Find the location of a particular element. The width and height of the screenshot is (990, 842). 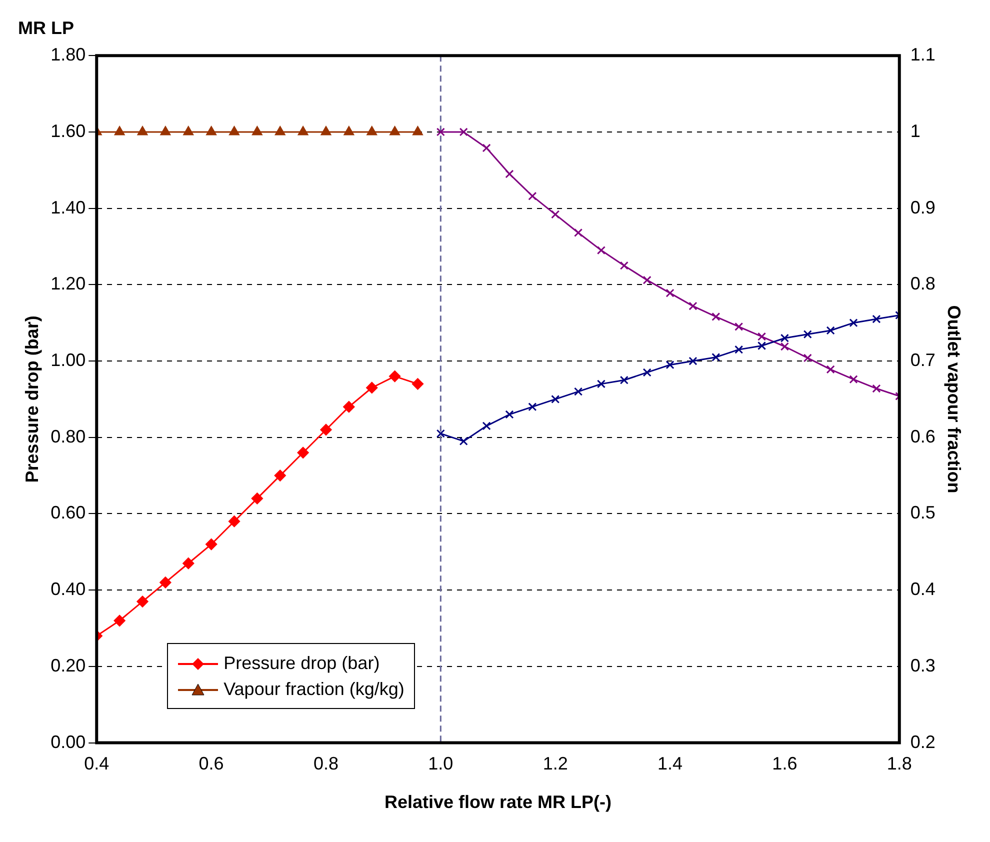

y2-tick-label: 0.9 is located at coordinates (923, 207).